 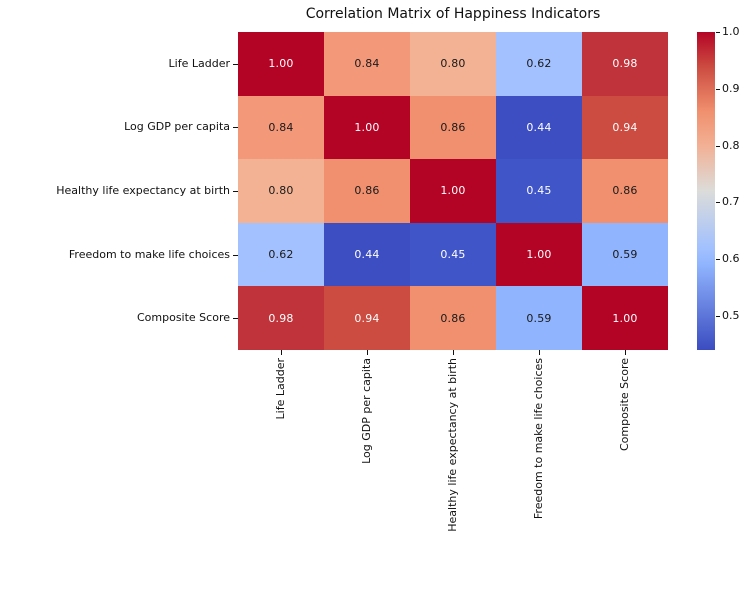 What do you see at coordinates (149, 254) in the screenshot?
I see `y-tick-label: Freedom to make life choices` at bounding box center [149, 254].